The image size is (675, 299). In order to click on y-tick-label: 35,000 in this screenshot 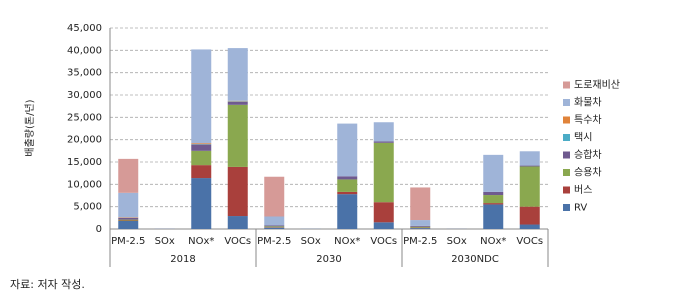, I will do `click(84, 73)`.